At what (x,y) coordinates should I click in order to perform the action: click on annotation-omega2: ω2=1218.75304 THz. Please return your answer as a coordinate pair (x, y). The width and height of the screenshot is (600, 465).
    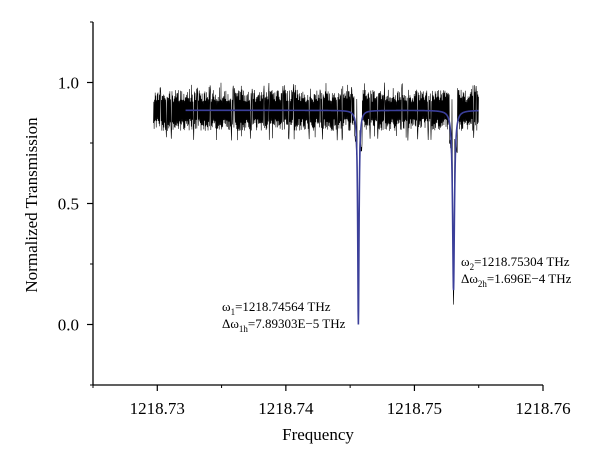
    Looking at the image, I should click on (515, 263).